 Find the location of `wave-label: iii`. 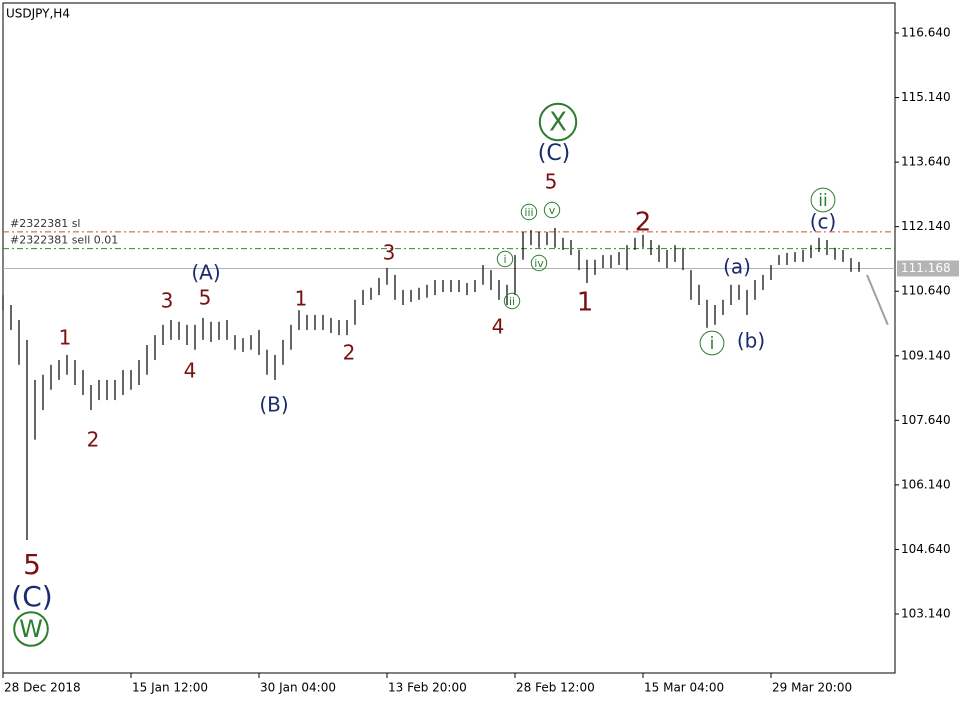

wave-label: iii is located at coordinates (528, 212).